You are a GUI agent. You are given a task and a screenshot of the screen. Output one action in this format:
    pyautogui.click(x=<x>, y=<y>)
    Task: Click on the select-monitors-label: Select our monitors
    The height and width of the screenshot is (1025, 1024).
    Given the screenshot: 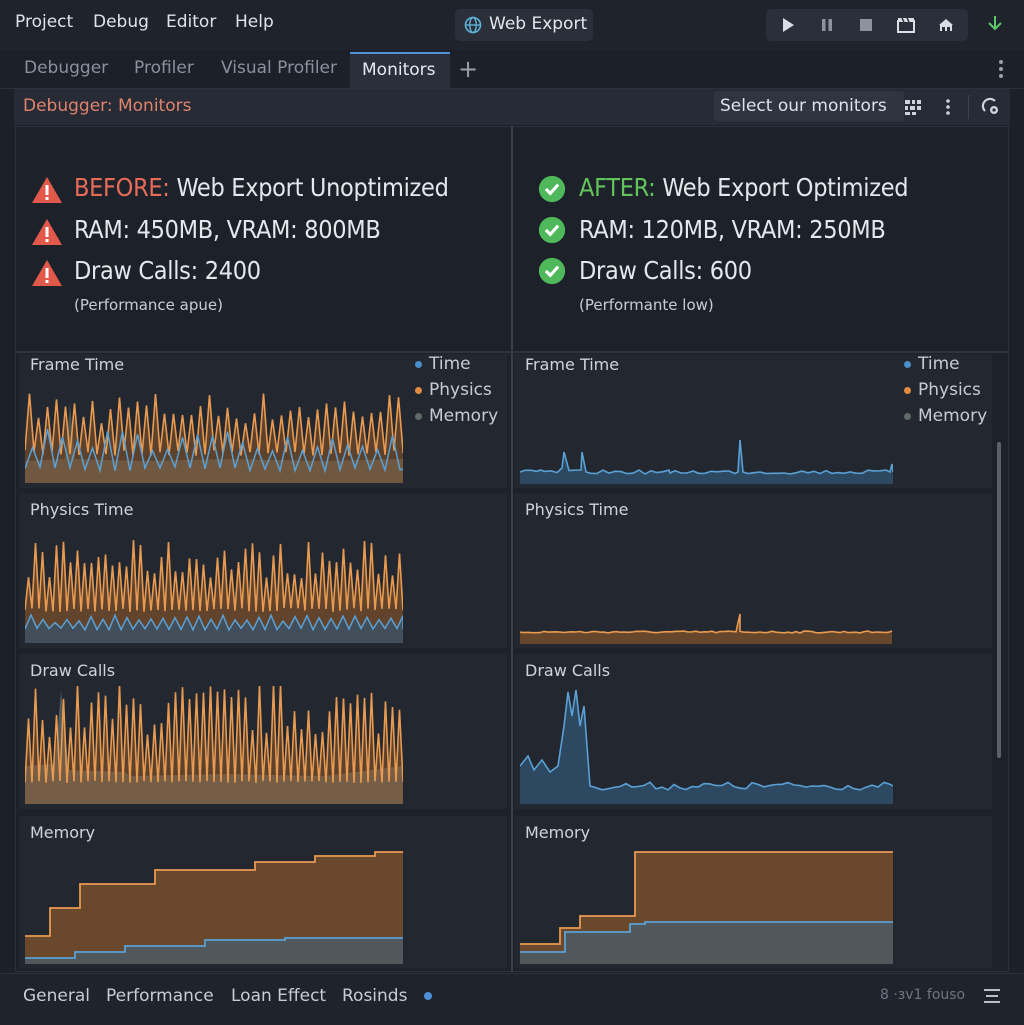 What is the action you would take?
    pyautogui.click(x=803, y=106)
    